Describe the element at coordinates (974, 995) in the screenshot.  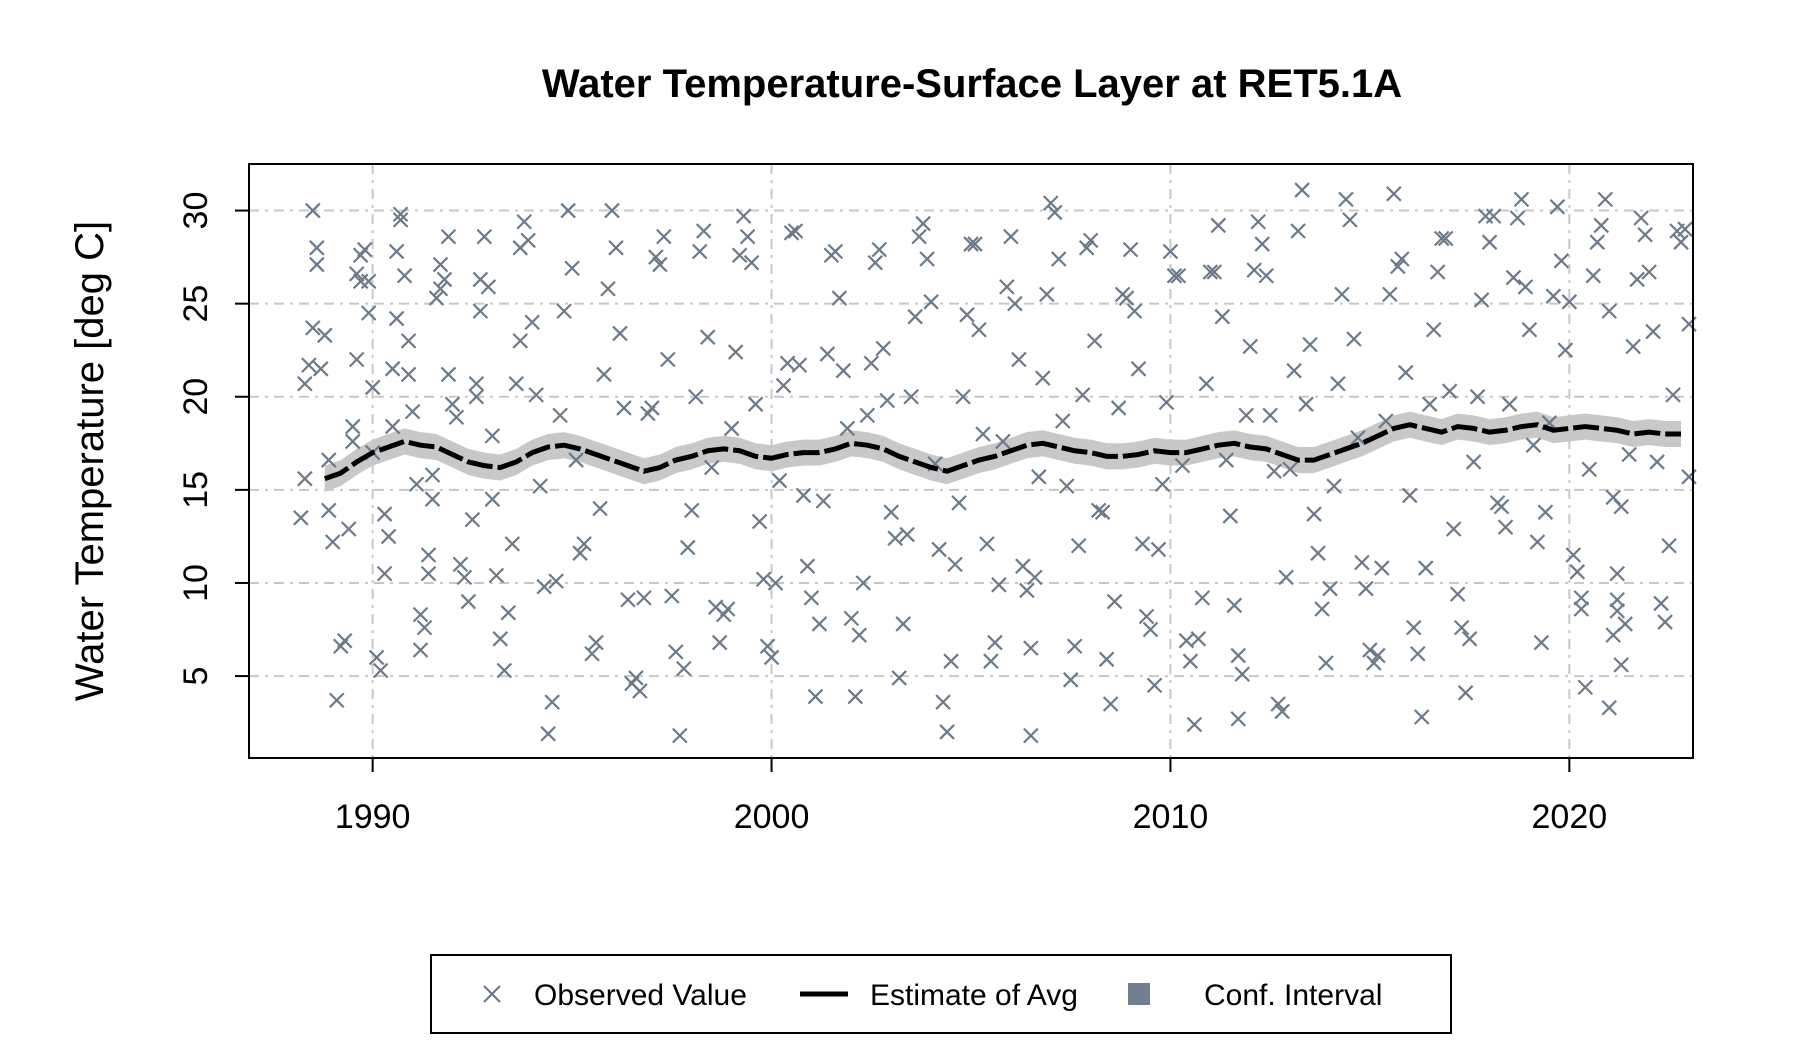
I see `legend-label-estimate: Estimate of Avg` at that location.